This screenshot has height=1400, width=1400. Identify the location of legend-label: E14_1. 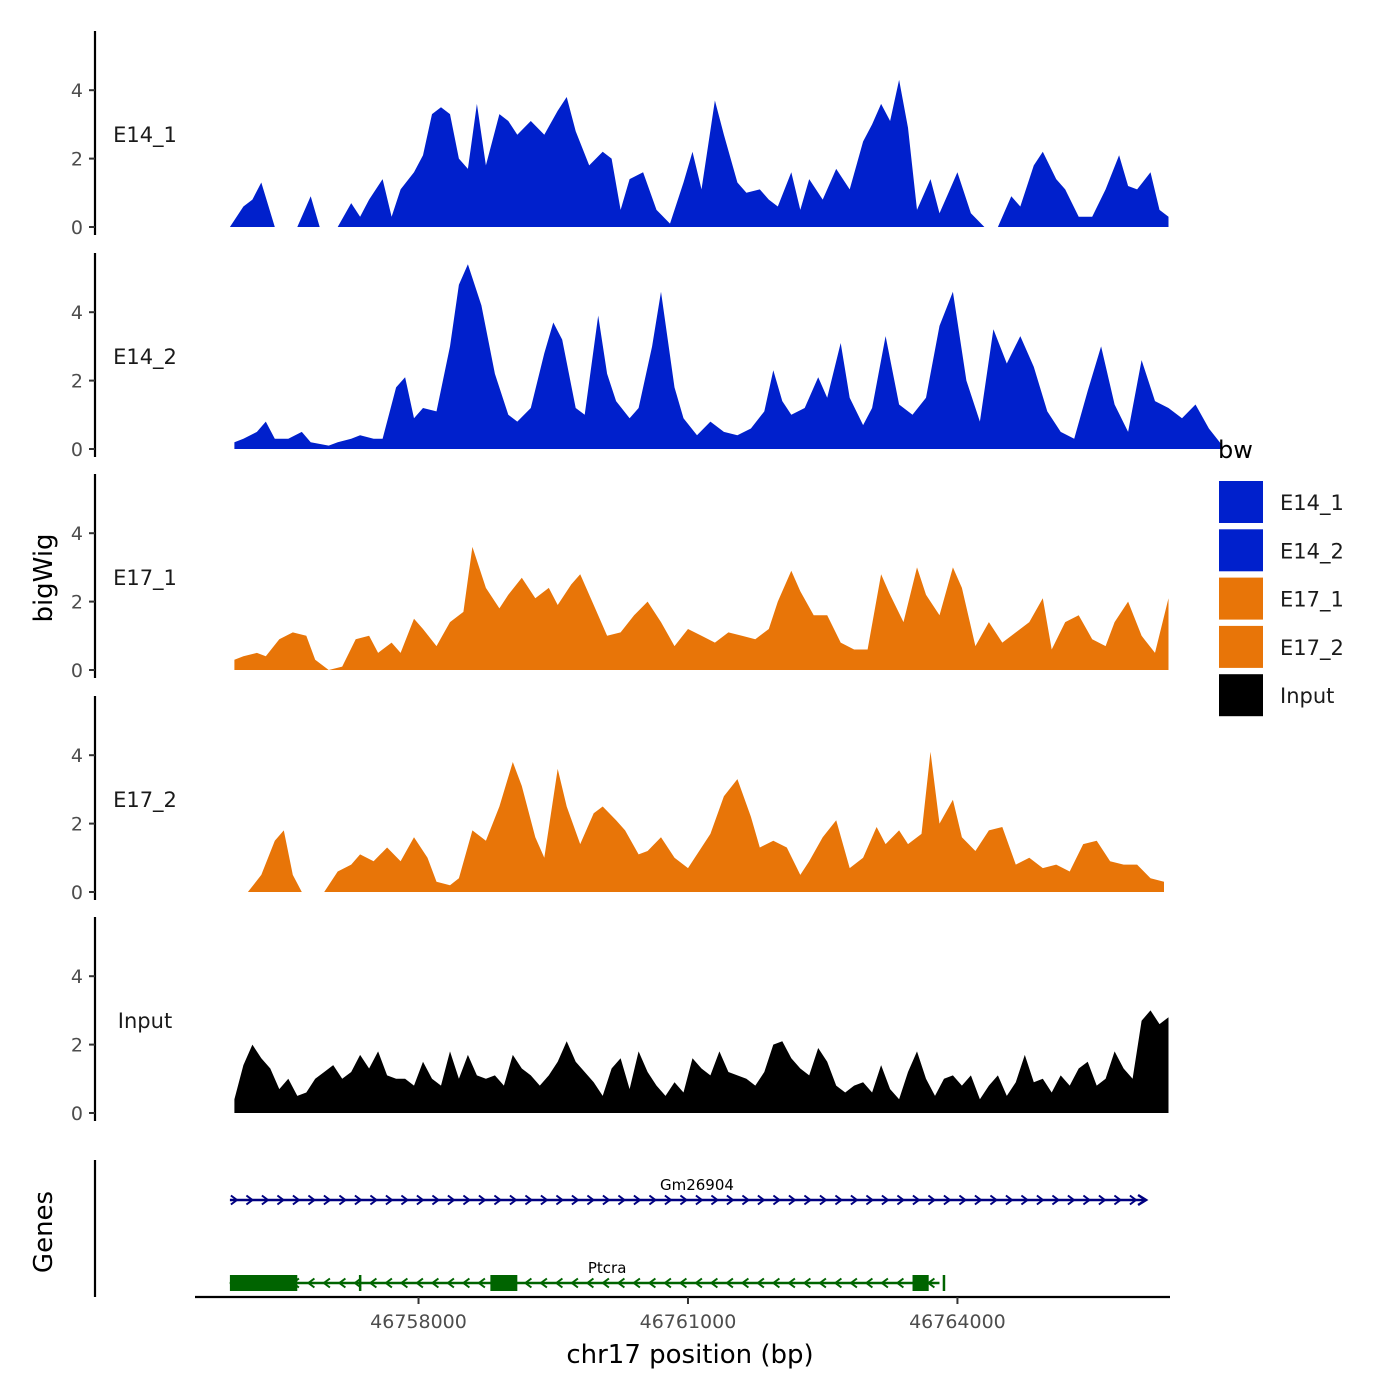
(1312, 503).